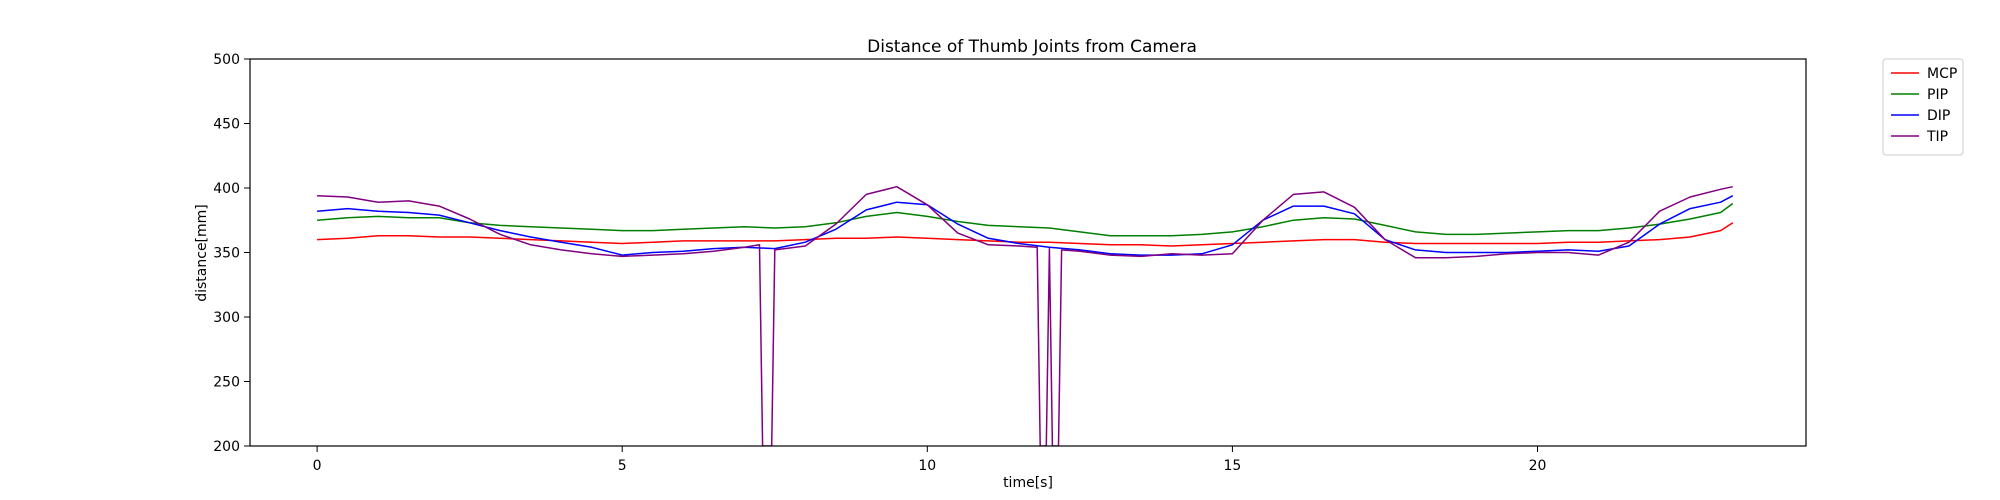 This screenshot has width=2000, height=500. I want to click on y-tick-label: 350, so click(226, 254).